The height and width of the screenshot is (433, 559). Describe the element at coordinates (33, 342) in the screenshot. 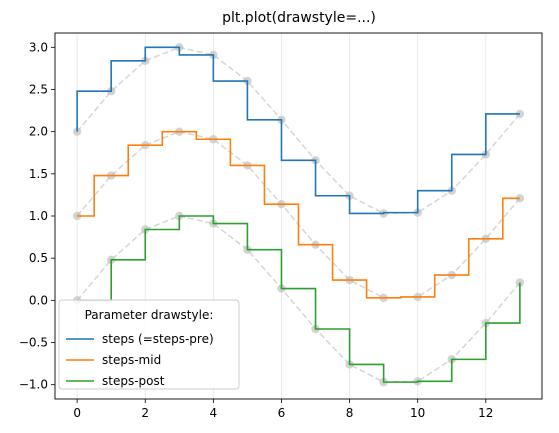

I see `y-tick-label: −0.5` at that location.